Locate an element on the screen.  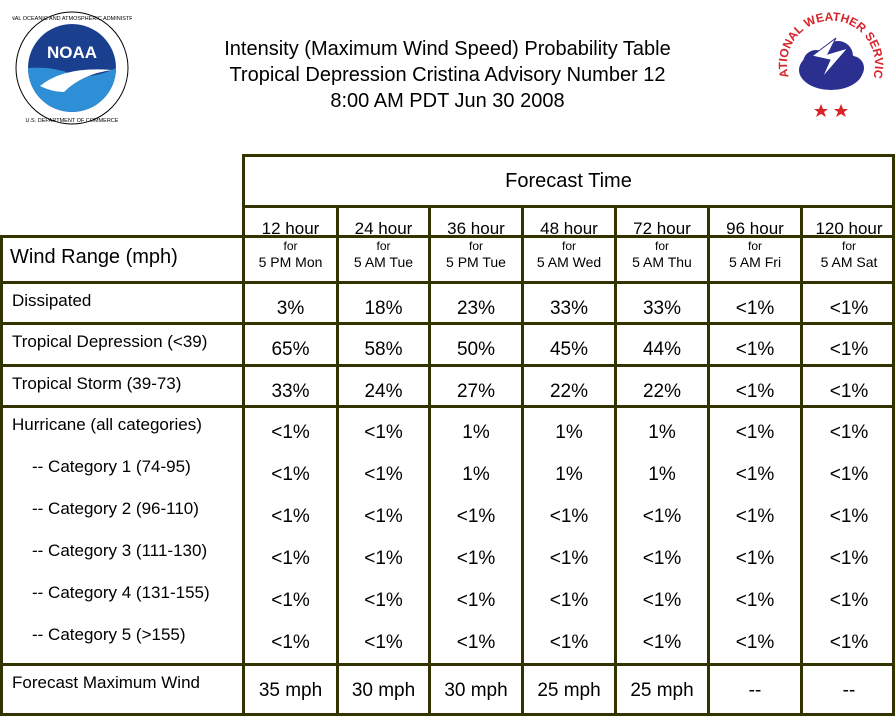
row-label: Dissipated is located at coordinates (52, 300).